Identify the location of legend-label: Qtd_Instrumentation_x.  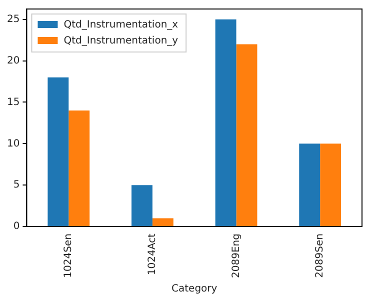
(121, 25).